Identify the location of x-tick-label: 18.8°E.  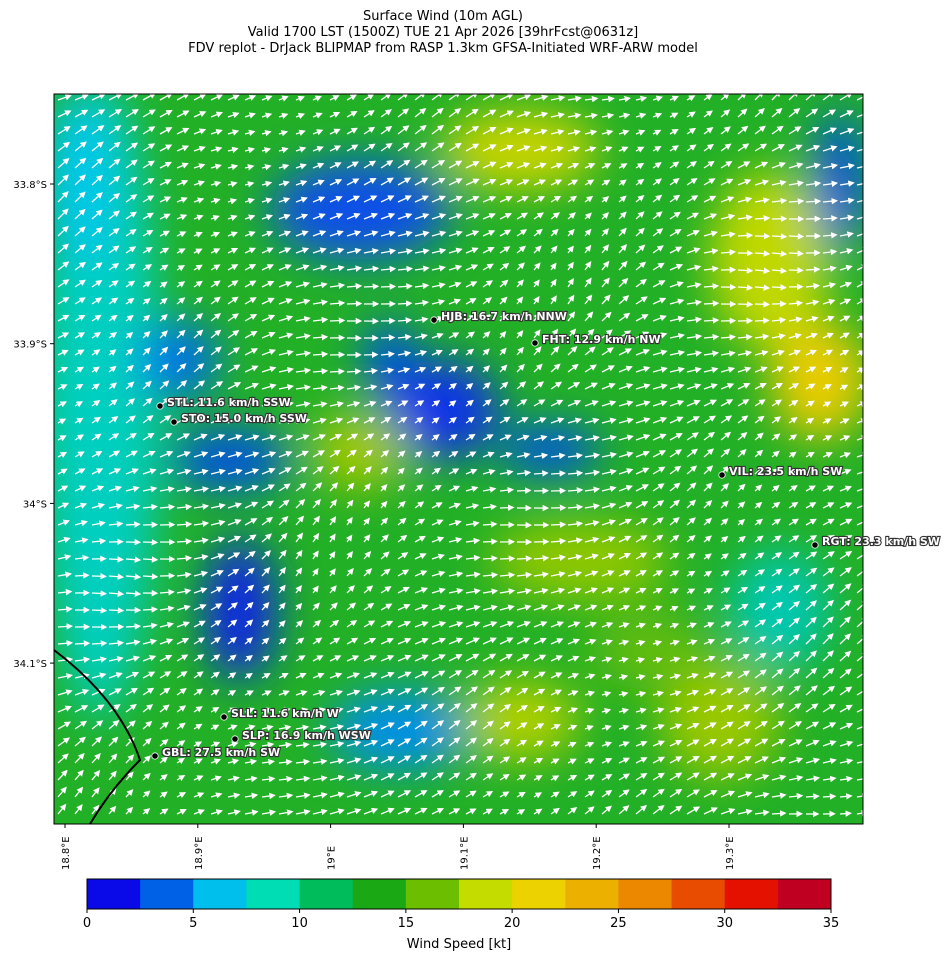
(66, 853).